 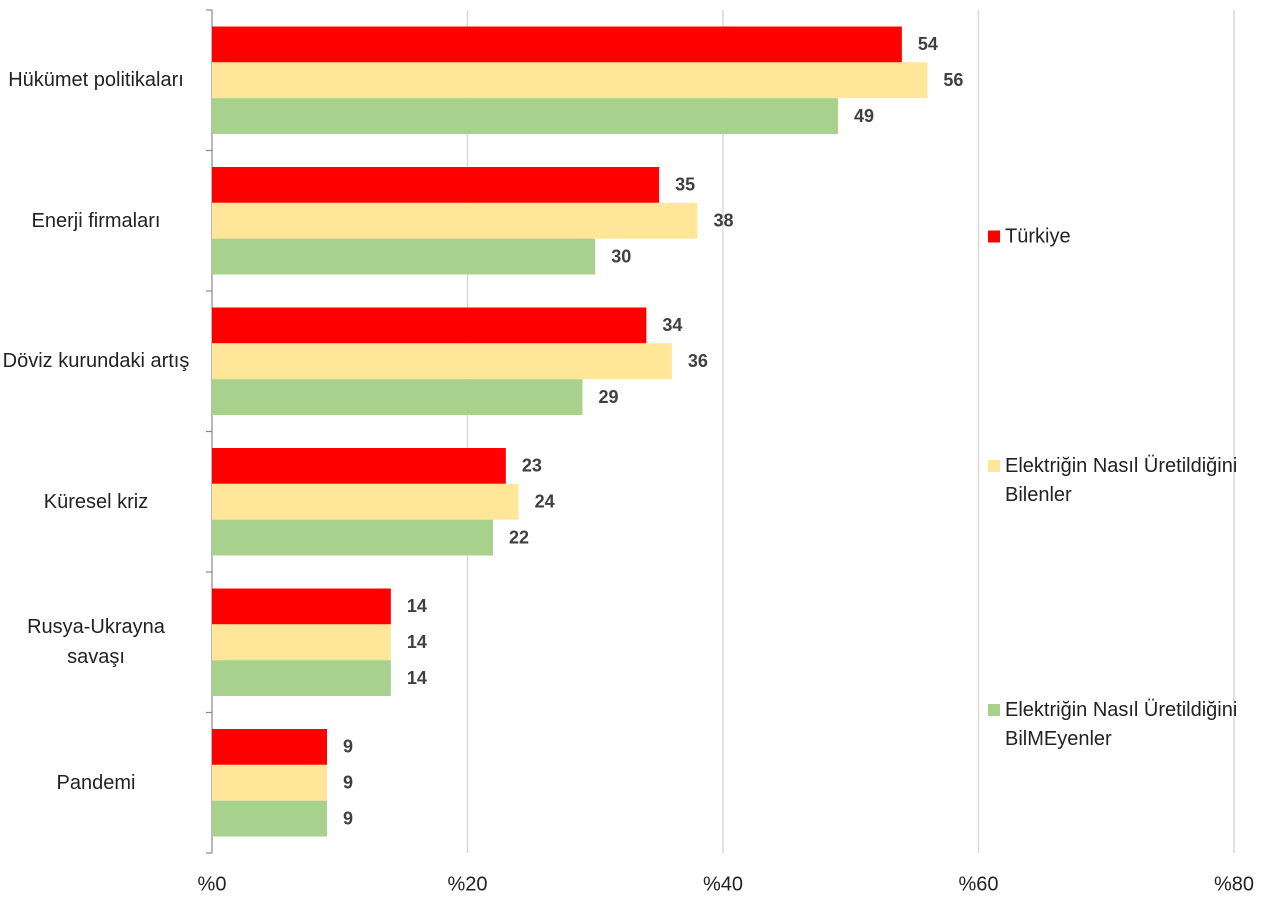 What do you see at coordinates (96, 220) in the screenshot?
I see `category-label: Enerji firmaları` at bounding box center [96, 220].